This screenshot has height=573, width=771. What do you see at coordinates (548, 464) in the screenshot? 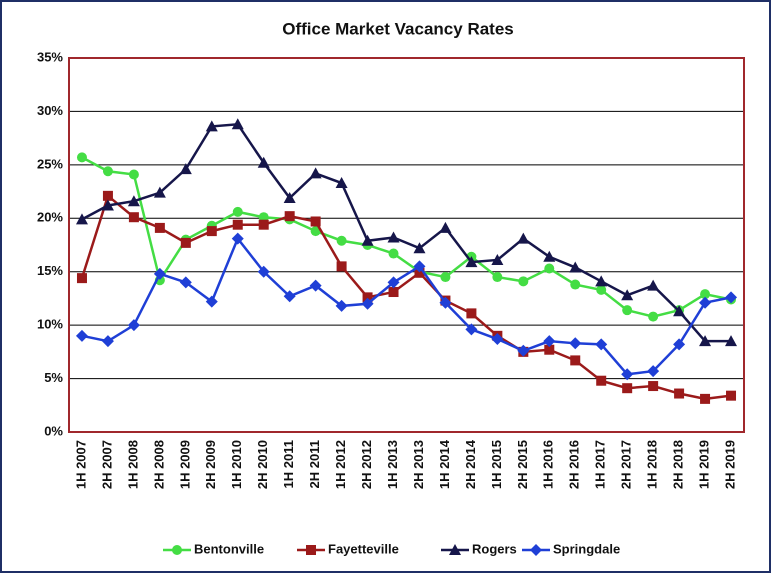
I see `x-tick-label: 1H 2016` at bounding box center [548, 464].